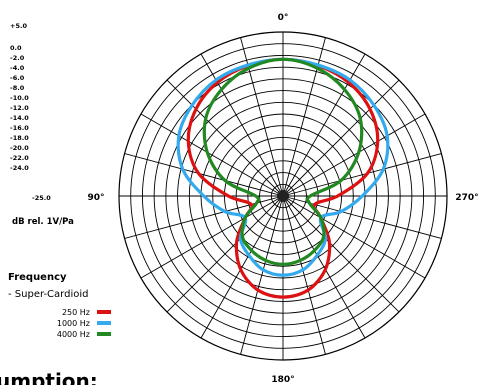 The image size is (494, 385). I want to click on radial-tick-label: -2.0, so click(17, 58).